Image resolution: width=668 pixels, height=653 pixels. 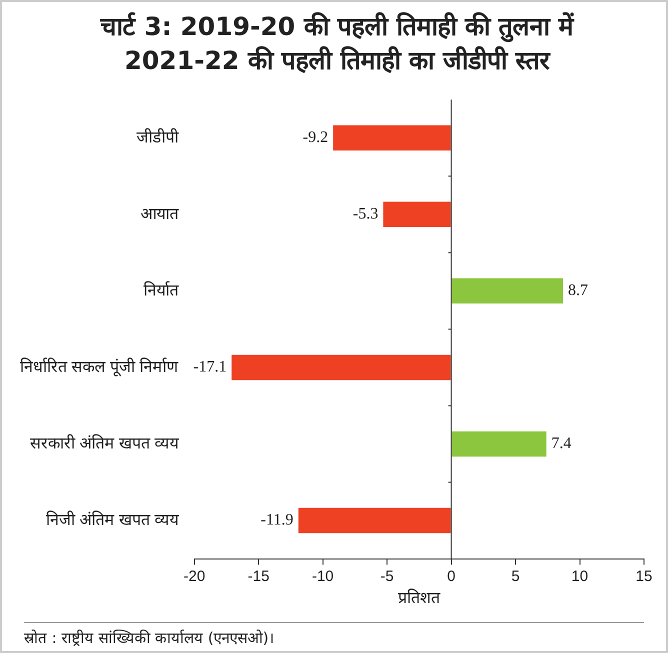 I want to click on x-tick-label: -10, so click(x=323, y=576).